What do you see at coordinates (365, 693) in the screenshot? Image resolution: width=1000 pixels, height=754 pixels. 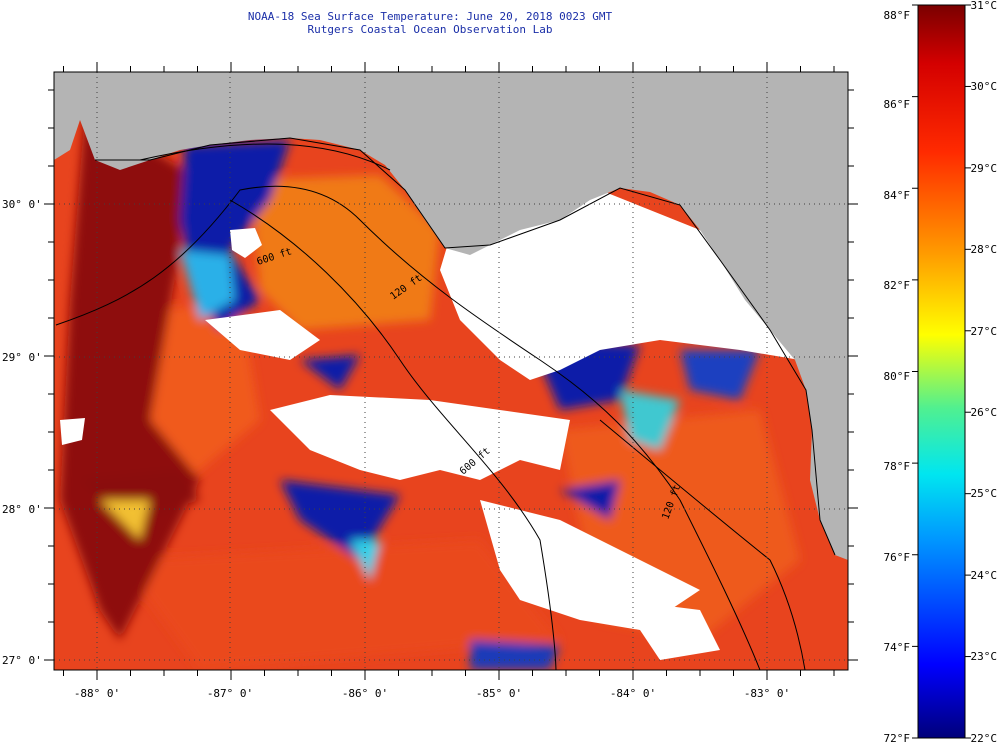 I see `x-axis-label: -86° 0'` at bounding box center [365, 693].